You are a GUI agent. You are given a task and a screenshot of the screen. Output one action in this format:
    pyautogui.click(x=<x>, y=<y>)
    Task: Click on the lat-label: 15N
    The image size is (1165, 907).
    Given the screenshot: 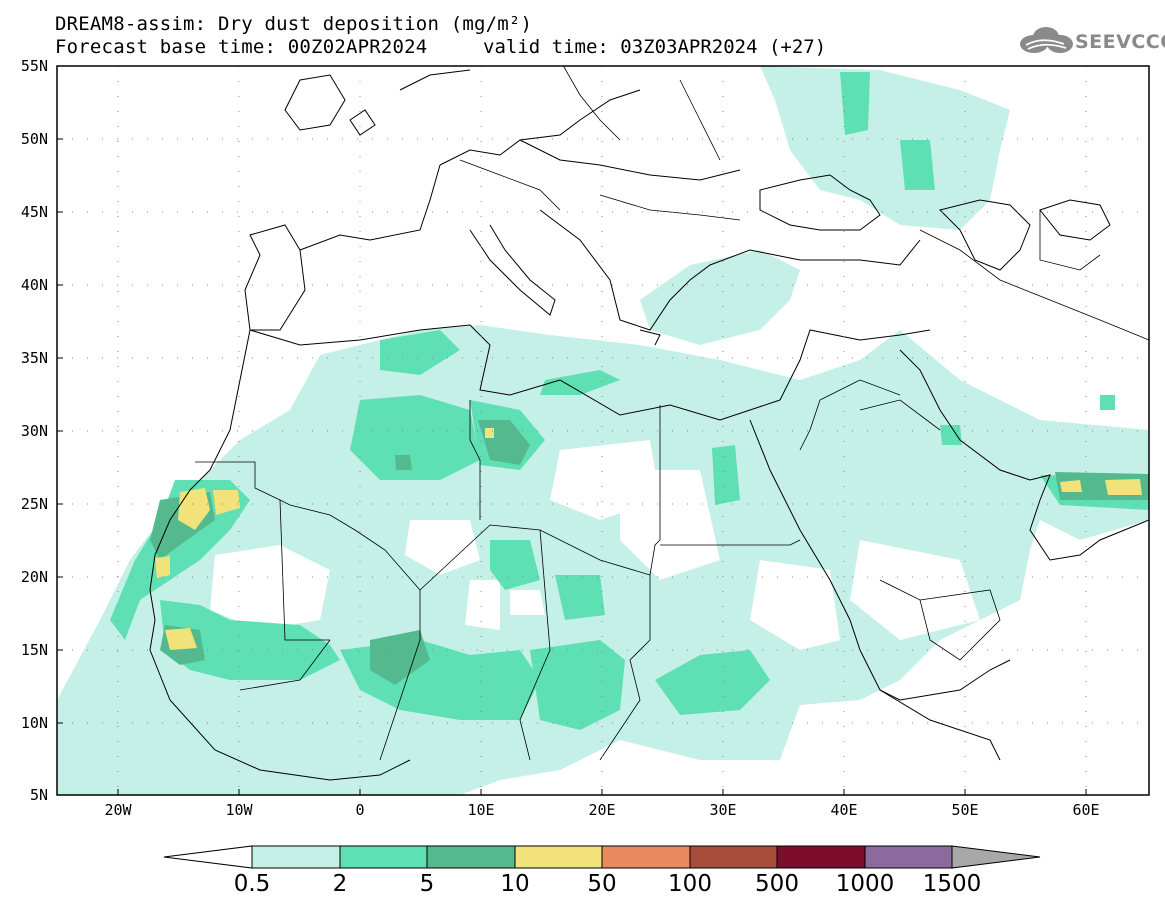 What is the action you would take?
    pyautogui.click(x=34, y=650)
    